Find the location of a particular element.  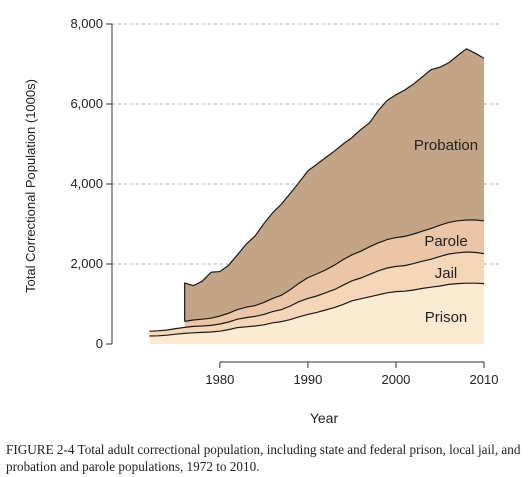

line-parole is located at coordinates (334, 270).